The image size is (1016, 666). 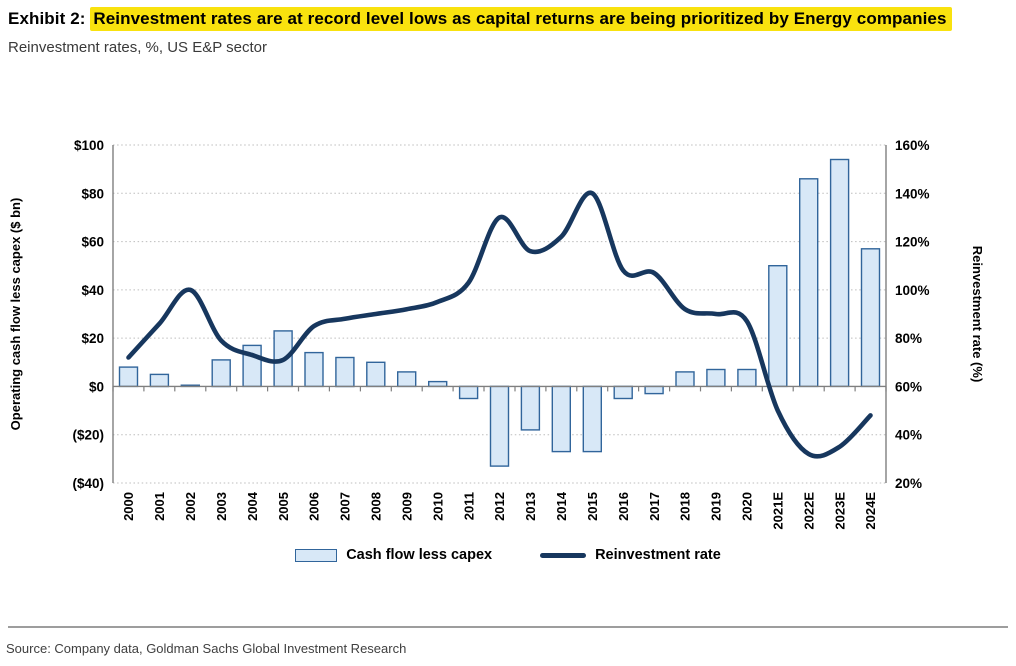 What do you see at coordinates (778, 511) in the screenshot?
I see `svg-text: 2021E` at bounding box center [778, 511].